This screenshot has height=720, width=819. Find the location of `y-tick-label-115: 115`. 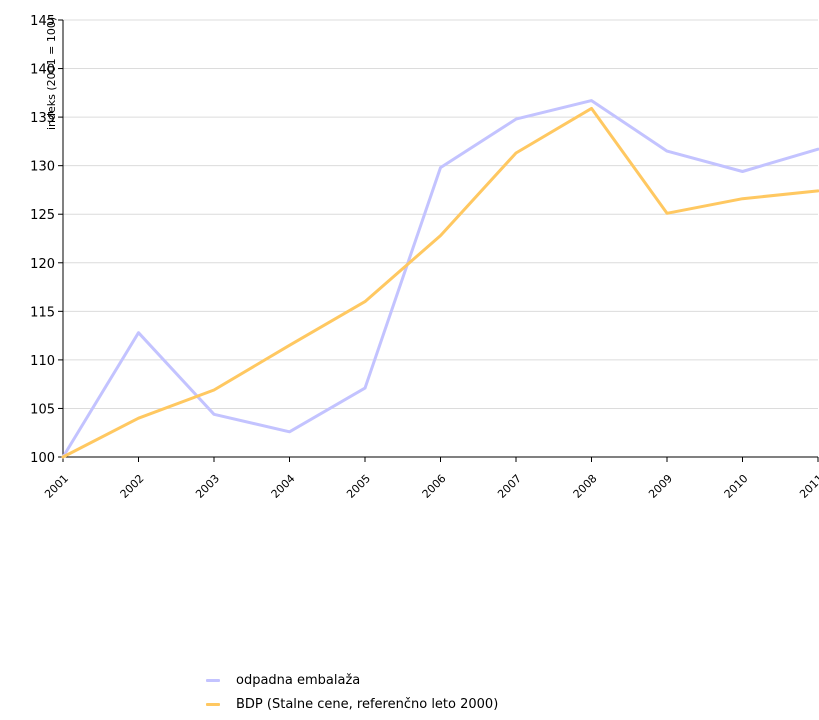

y-tick-label-115: 115 is located at coordinates (42, 312).